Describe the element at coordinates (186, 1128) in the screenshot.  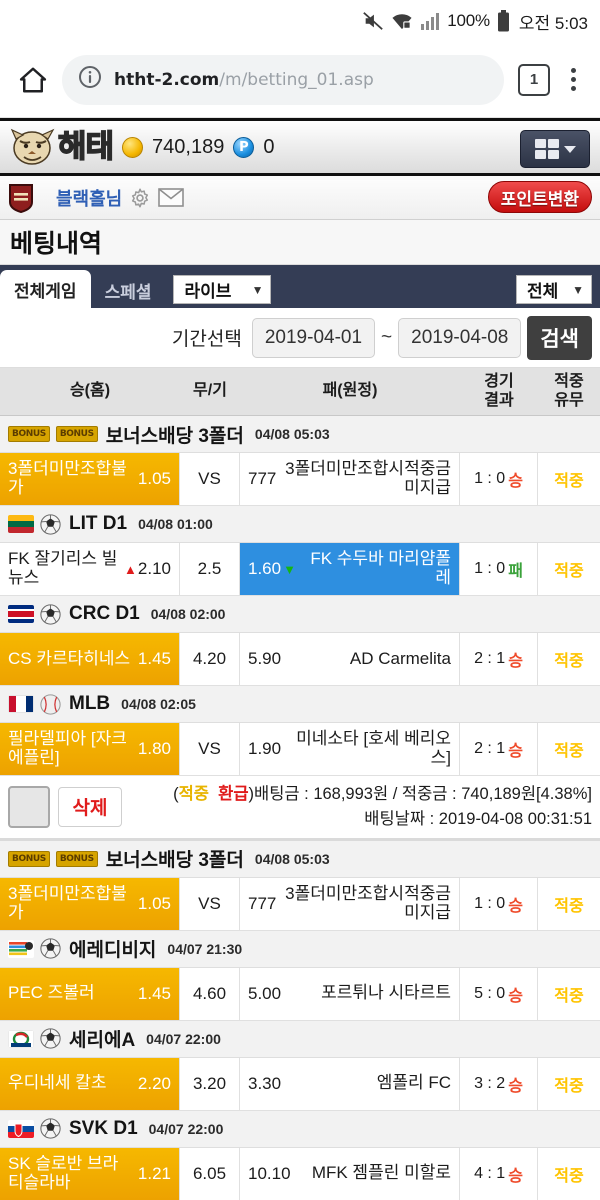
I see `match-time: 04/07 22:00` at that location.